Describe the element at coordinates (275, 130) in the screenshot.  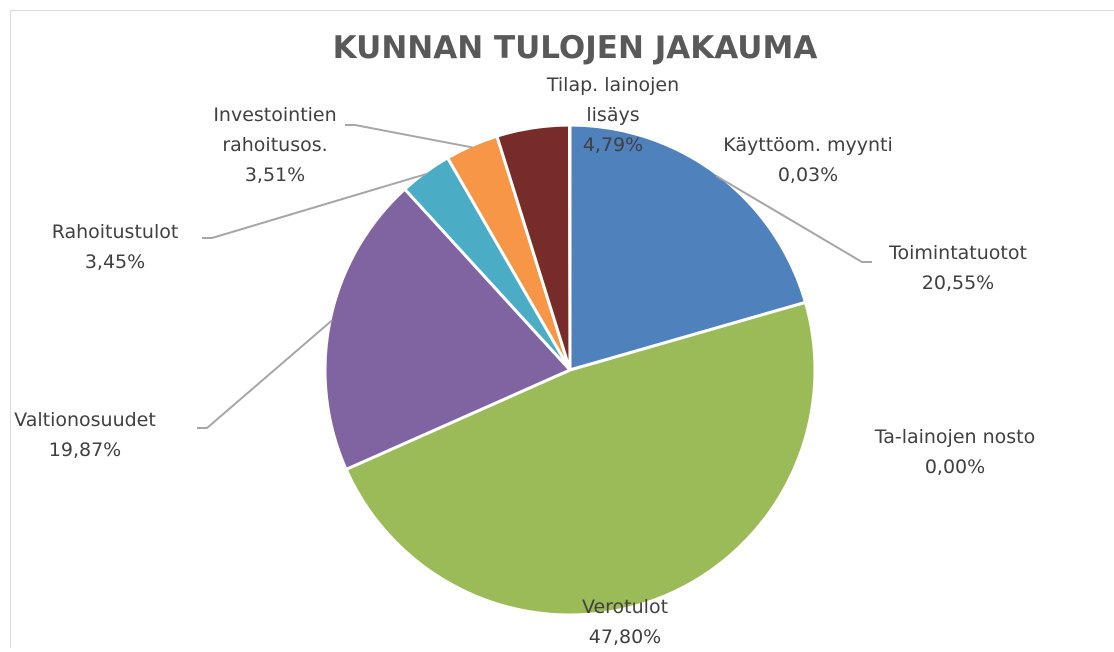
I see `label-category: Investointien rahoitusos.` at that location.